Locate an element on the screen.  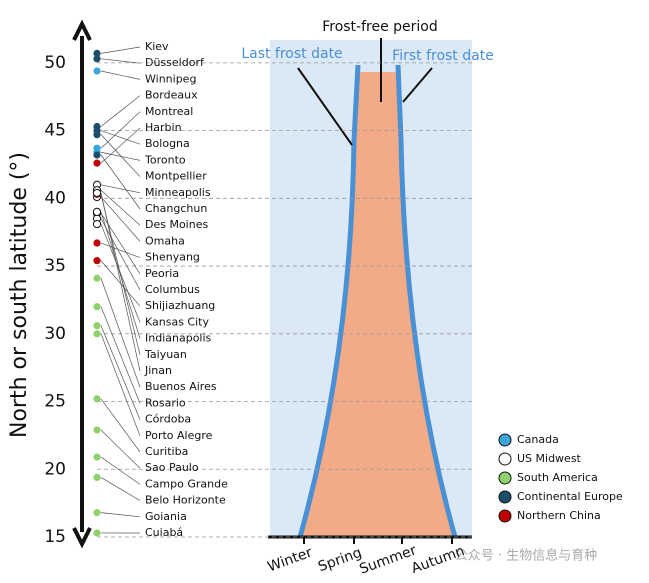
city-label: Harbin is located at coordinates (163, 127).